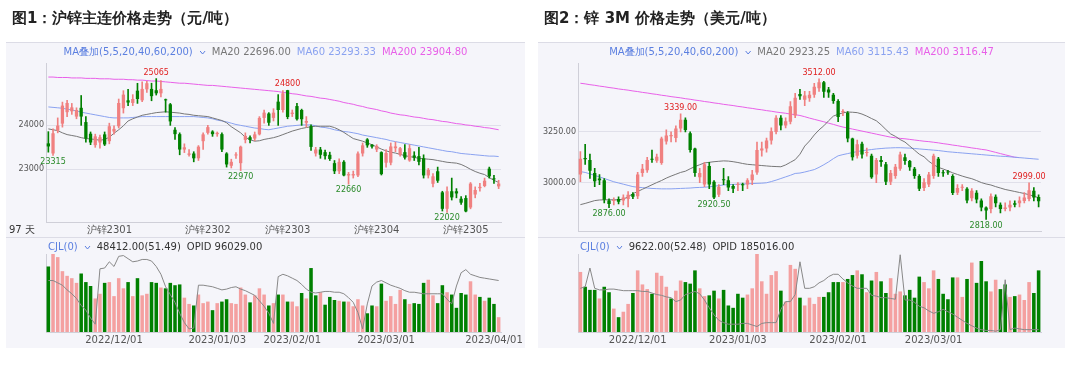 This screenshot has width=1080, height=390. I want to click on annotation: 22660, so click(348, 190).